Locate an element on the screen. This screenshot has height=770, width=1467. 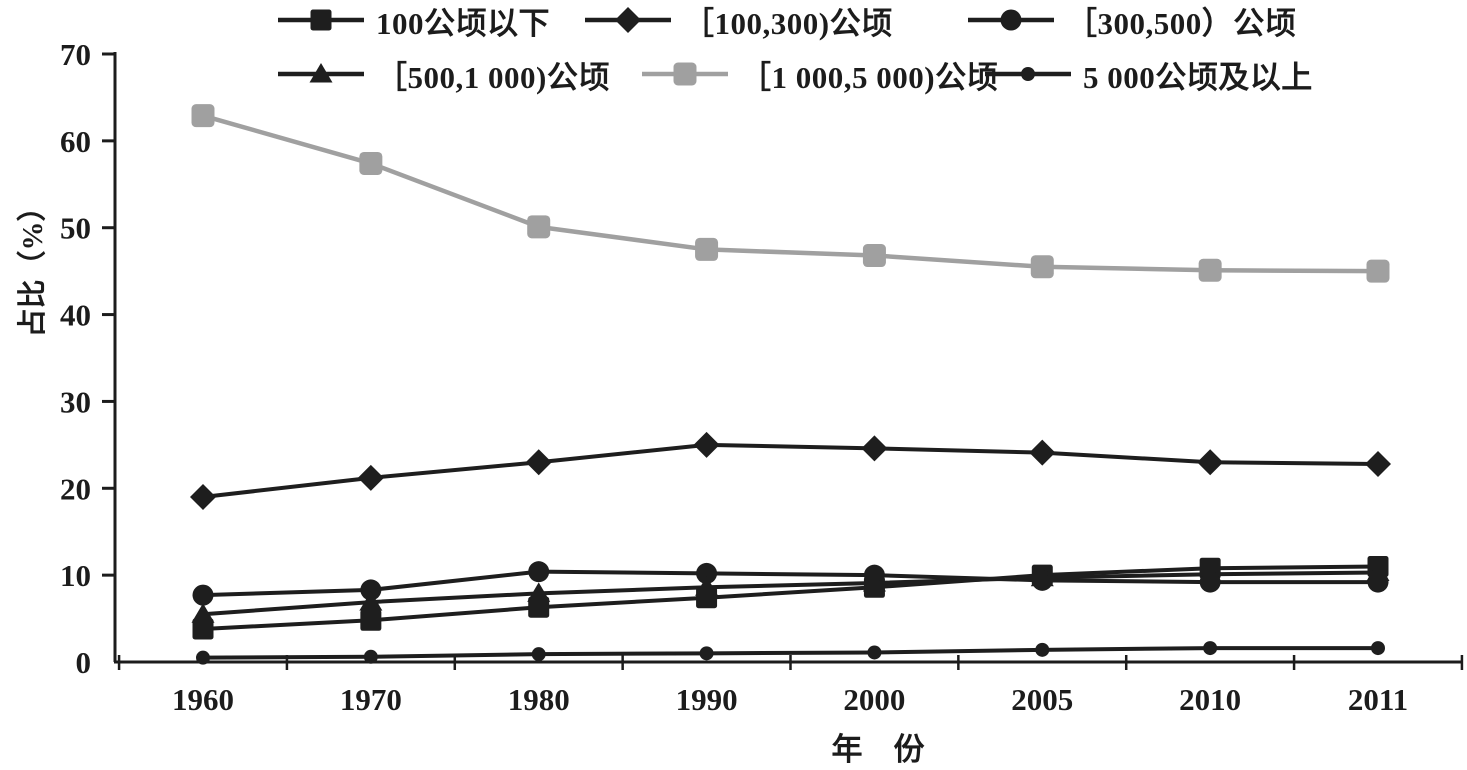
legend-item-300-500ha: ［300,500）公顷 is located at coordinates (1132, 22).